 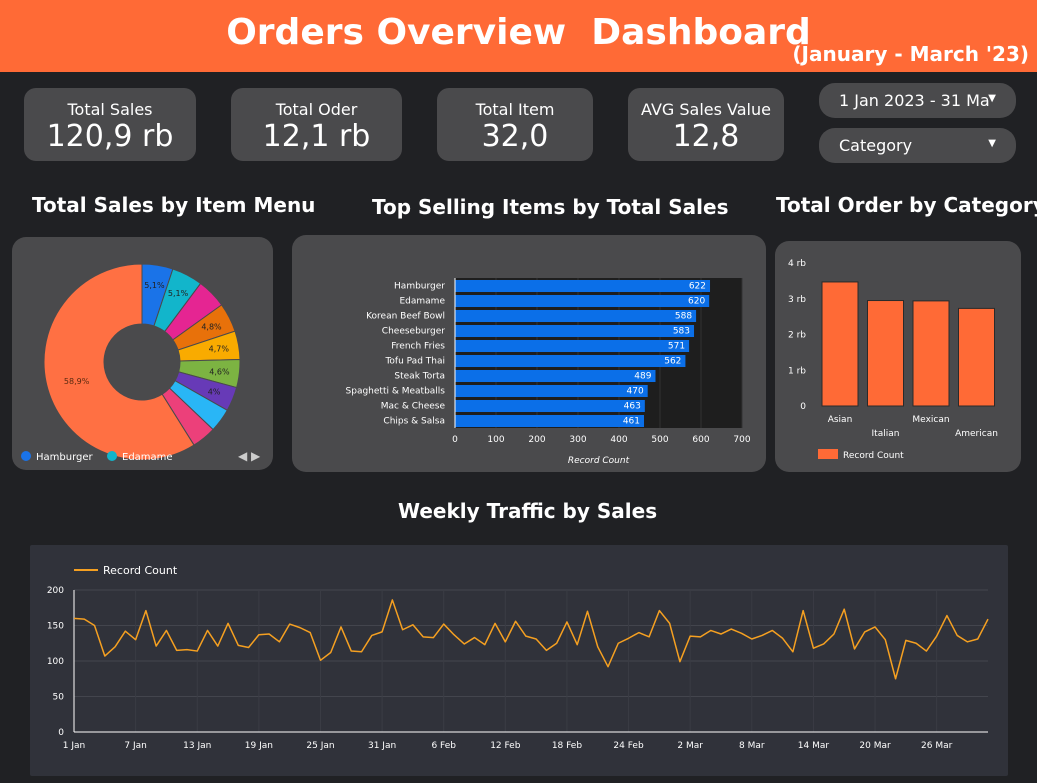 What do you see at coordinates (518, 32) in the screenshot?
I see `dashboard-title: Orders Overview Dashboard` at bounding box center [518, 32].